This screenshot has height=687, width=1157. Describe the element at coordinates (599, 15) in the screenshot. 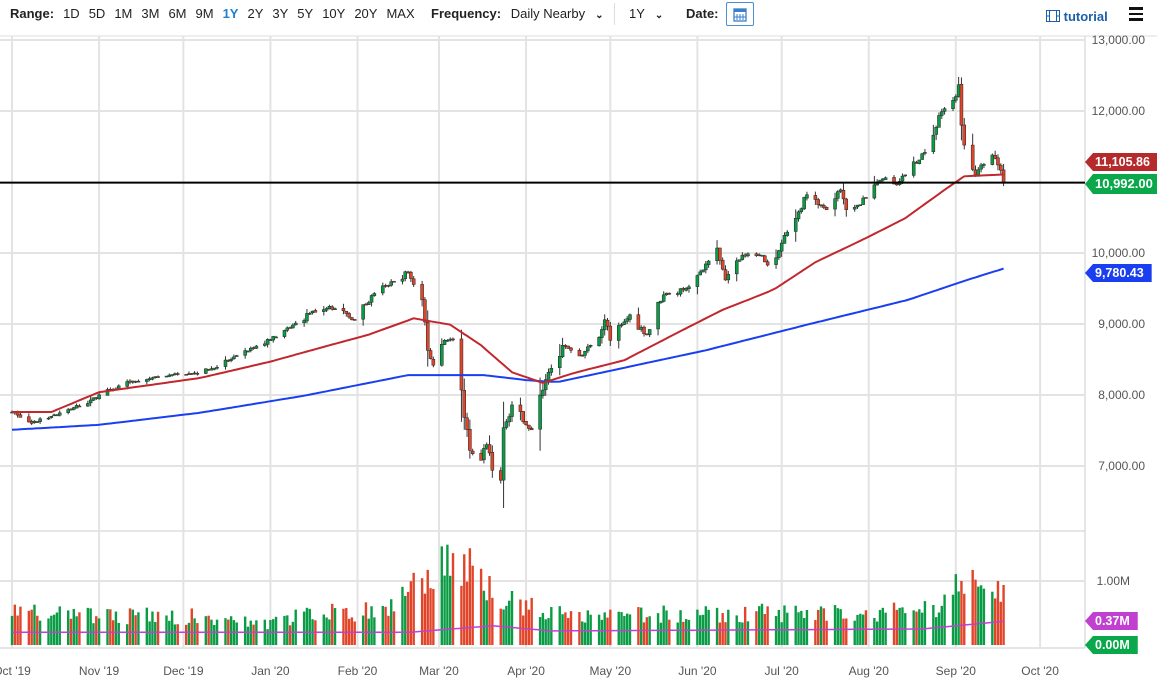

I see `chevron-down-icon: ⌄` at that location.